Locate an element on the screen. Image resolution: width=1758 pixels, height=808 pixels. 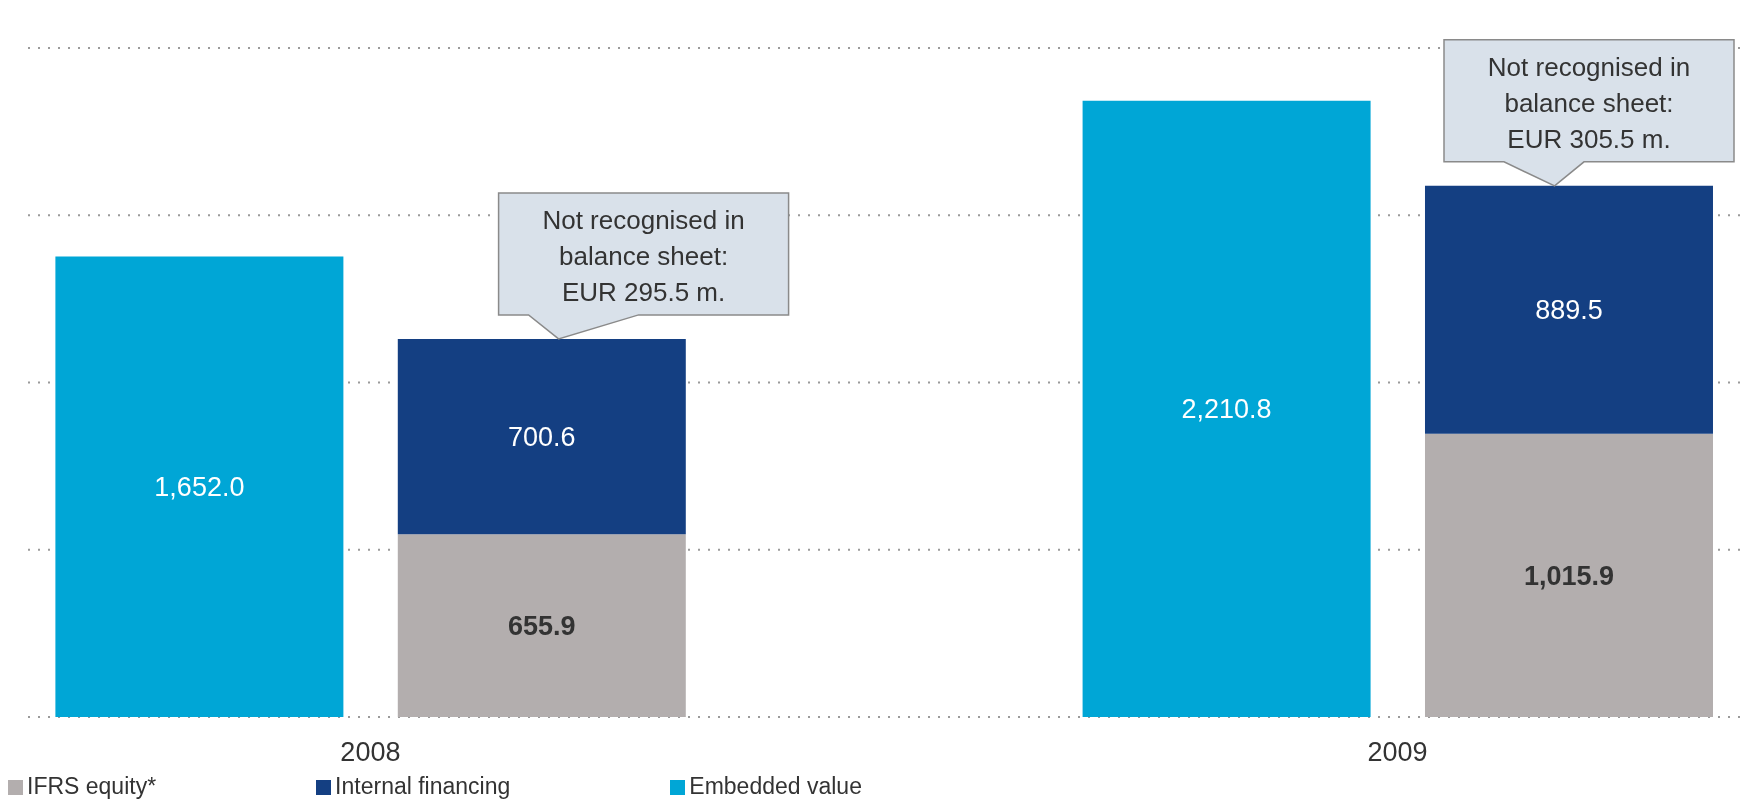
x-tick-label: 2008 is located at coordinates (370, 751).